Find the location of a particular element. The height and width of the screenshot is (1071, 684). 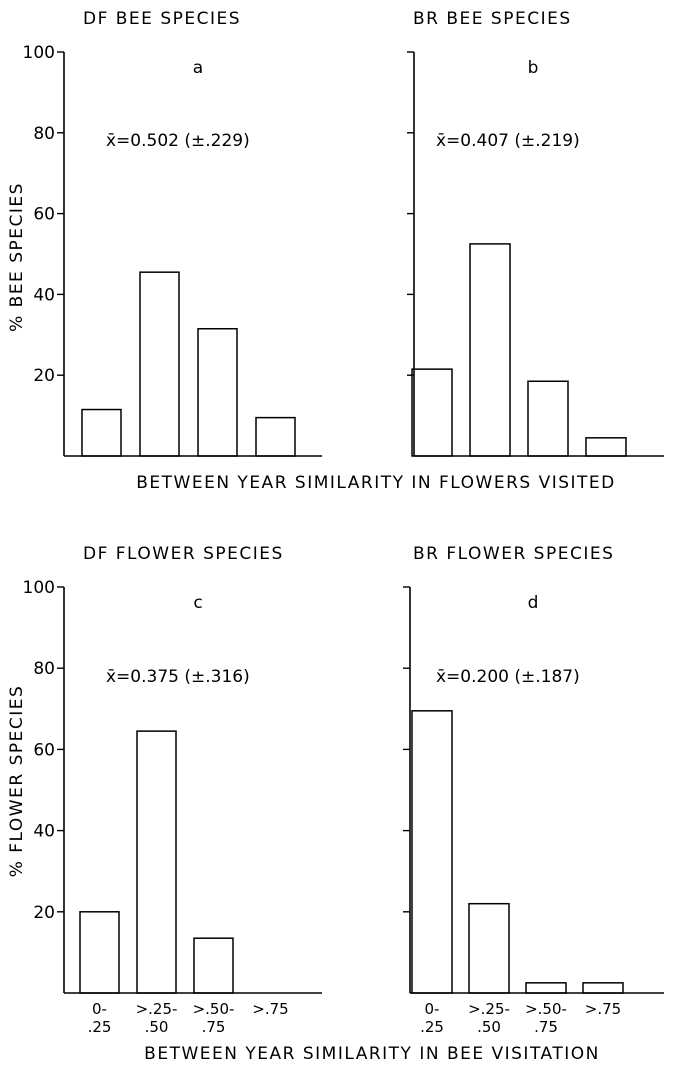

panel-letter: c is located at coordinates (197, 603).